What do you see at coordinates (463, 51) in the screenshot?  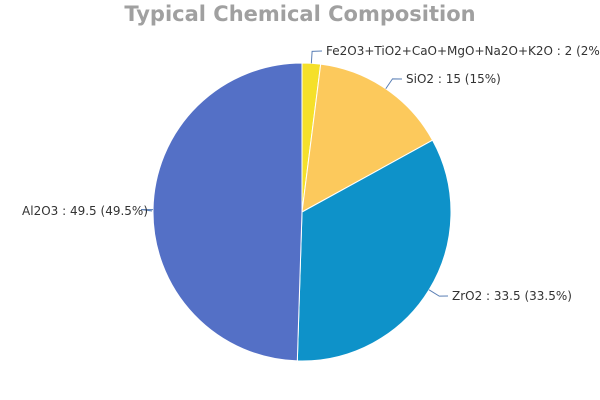 I see `slice-label: Fe2O3+TiO2+CaO+MgO+Na2O+K2O : 2 (2%)` at bounding box center [463, 51].